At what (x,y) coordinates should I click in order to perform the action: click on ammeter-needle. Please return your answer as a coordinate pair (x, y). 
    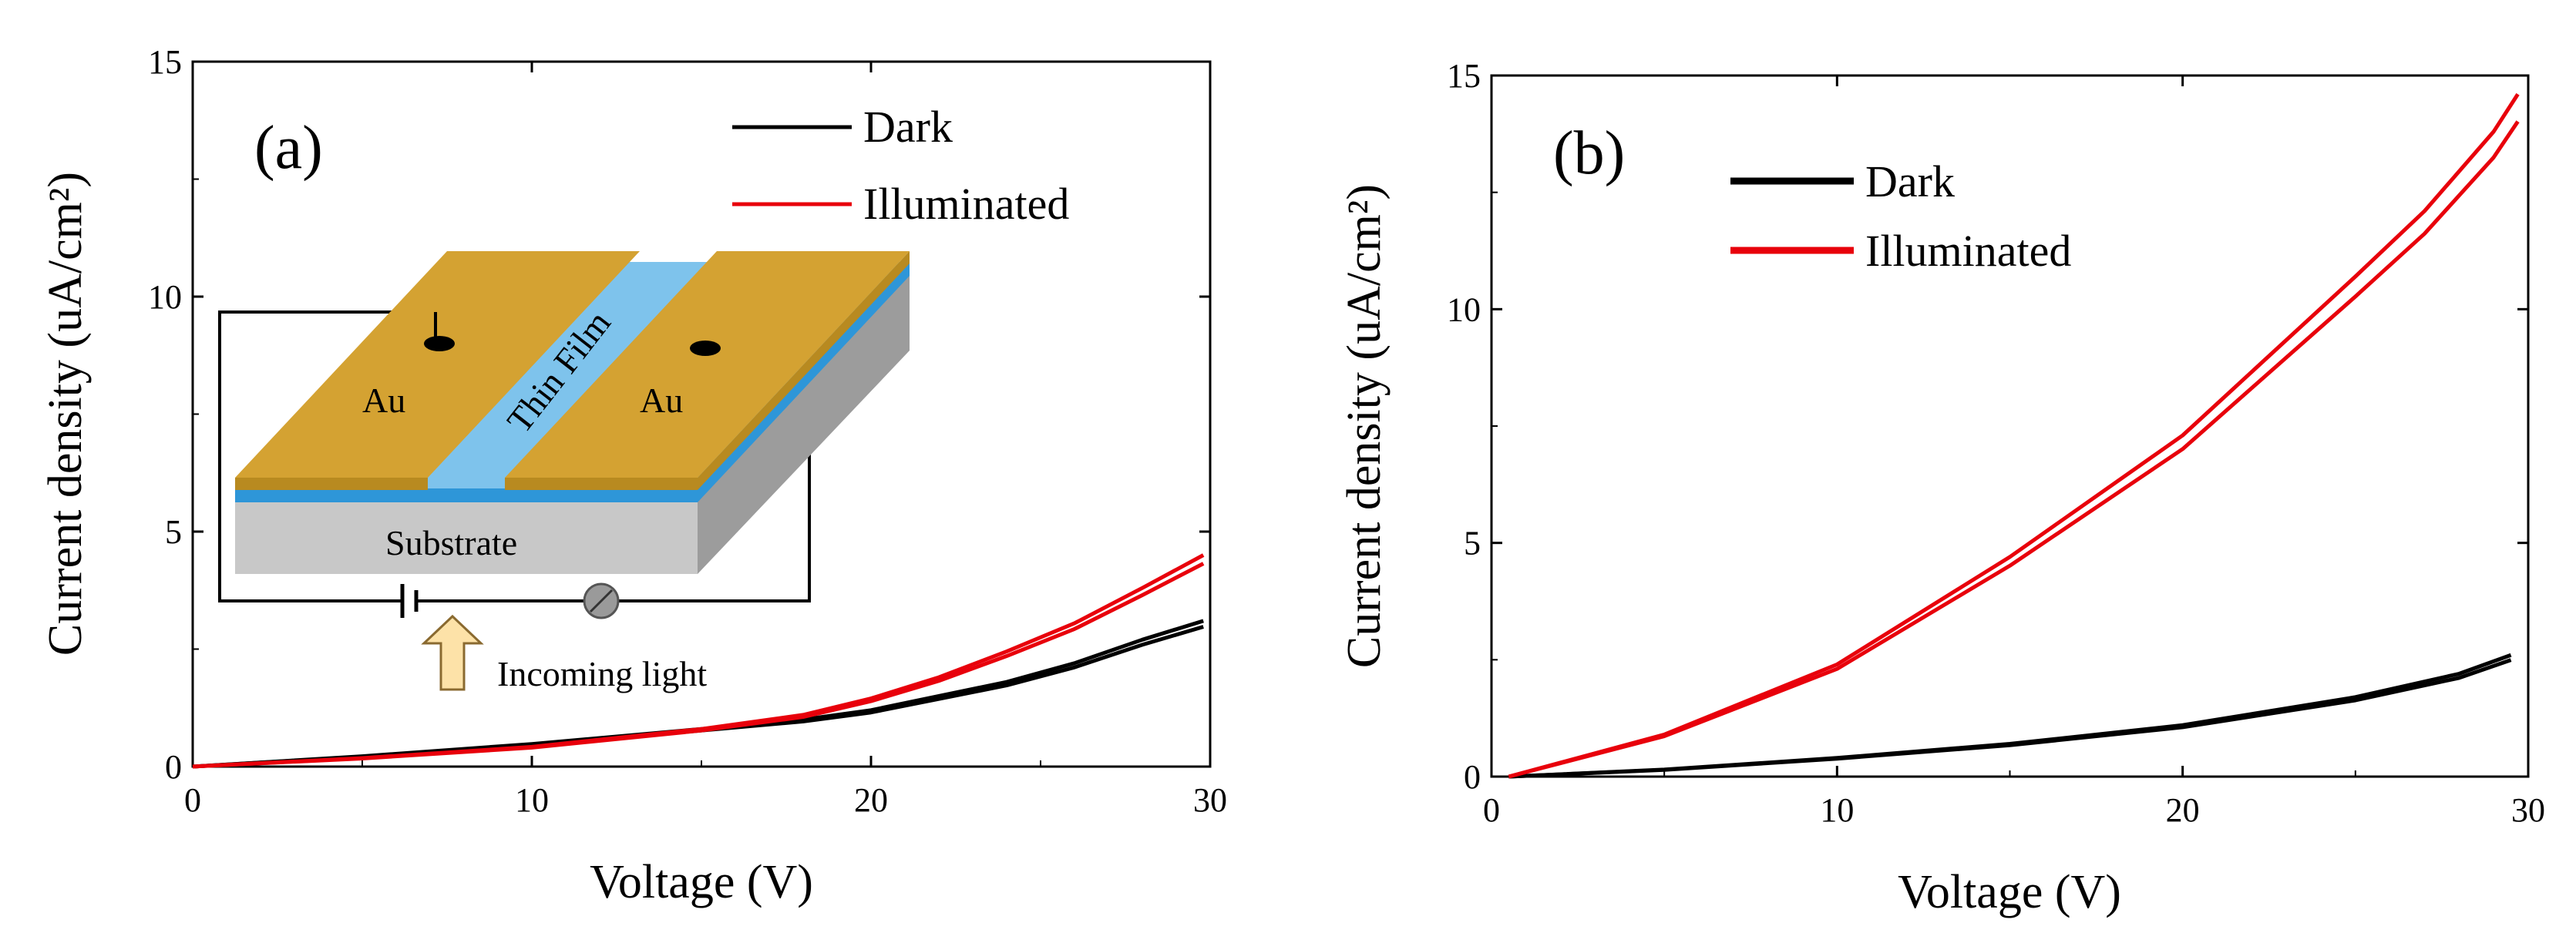
    Looking at the image, I should click on (601, 601).